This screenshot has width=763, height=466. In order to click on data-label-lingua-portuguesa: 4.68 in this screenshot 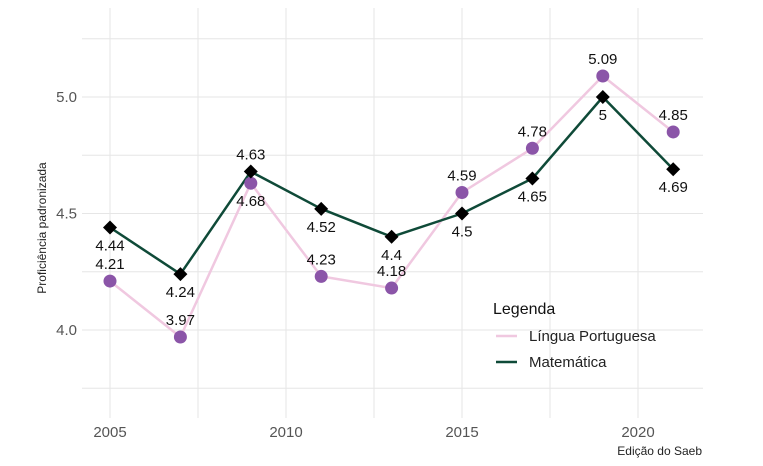, I will do `click(250, 201)`.